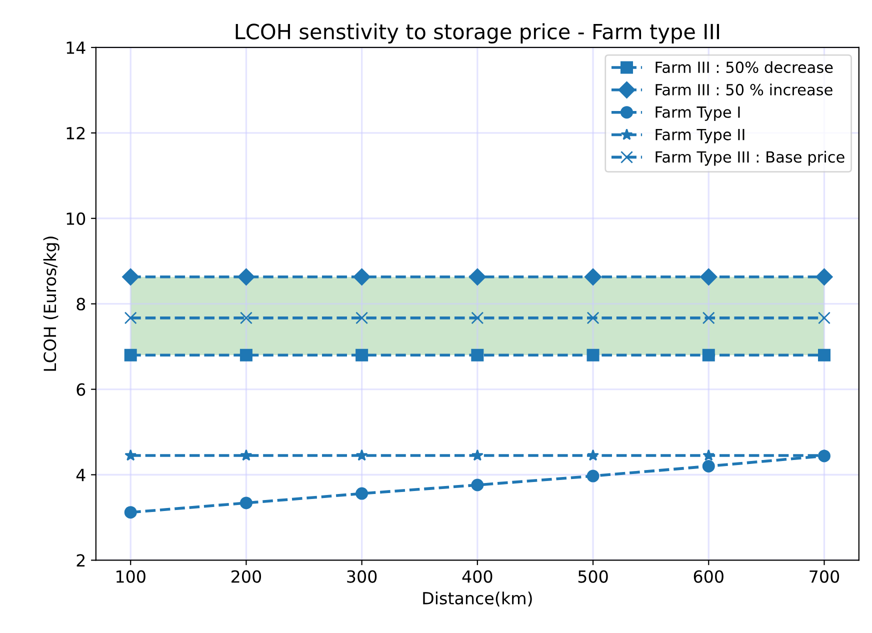 This screenshot has height=633, width=872. I want to click on x-tick-label: 500, so click(593, 576).